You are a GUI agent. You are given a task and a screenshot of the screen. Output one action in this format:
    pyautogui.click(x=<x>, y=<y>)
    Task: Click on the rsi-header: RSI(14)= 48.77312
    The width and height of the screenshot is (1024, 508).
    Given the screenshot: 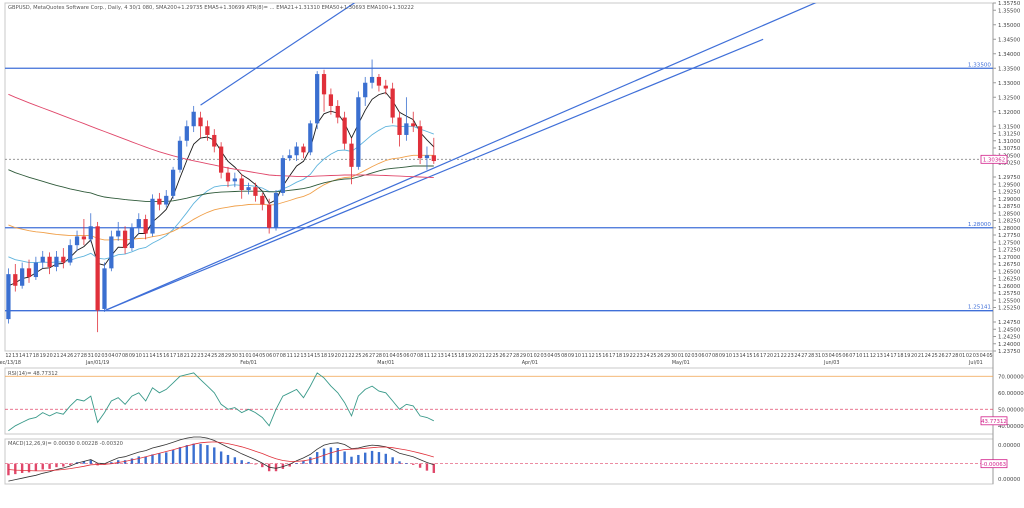 What is the action you would take?
    pyautogui.click(x=33, y=374)
    